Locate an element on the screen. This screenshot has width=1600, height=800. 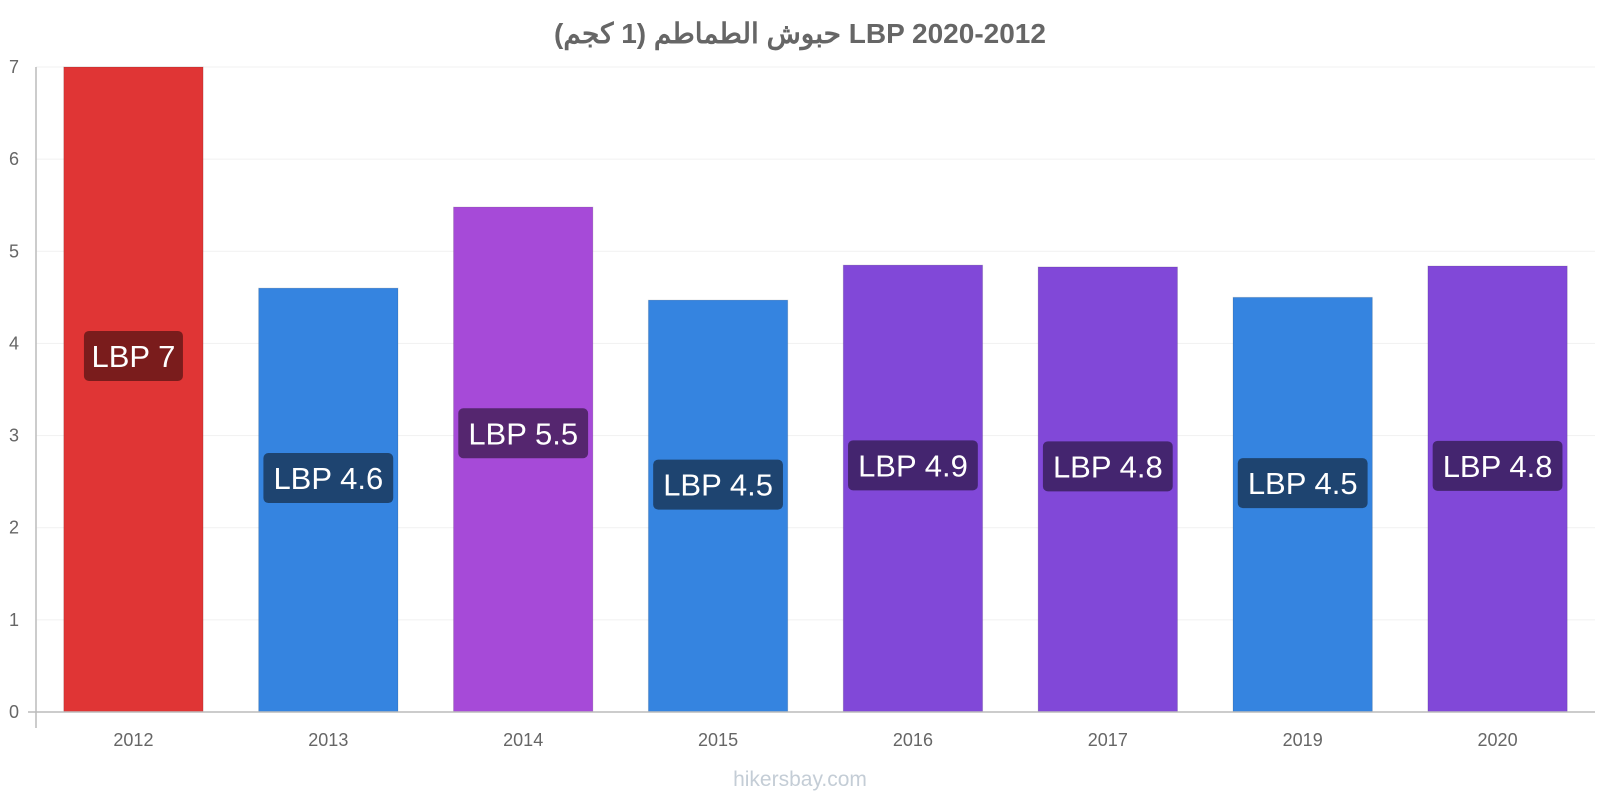
chart-title: حبوش الطماطم (1 كجم) LBP 2020-2012 is located at coordinates (800, 34).